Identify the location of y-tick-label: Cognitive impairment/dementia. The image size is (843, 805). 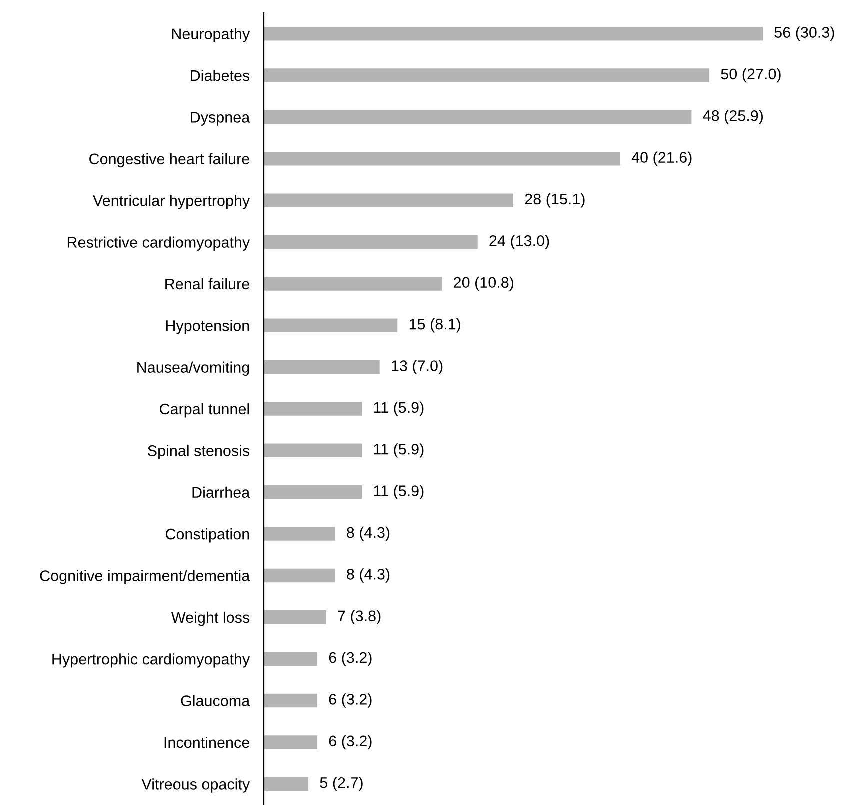
(145, 577).